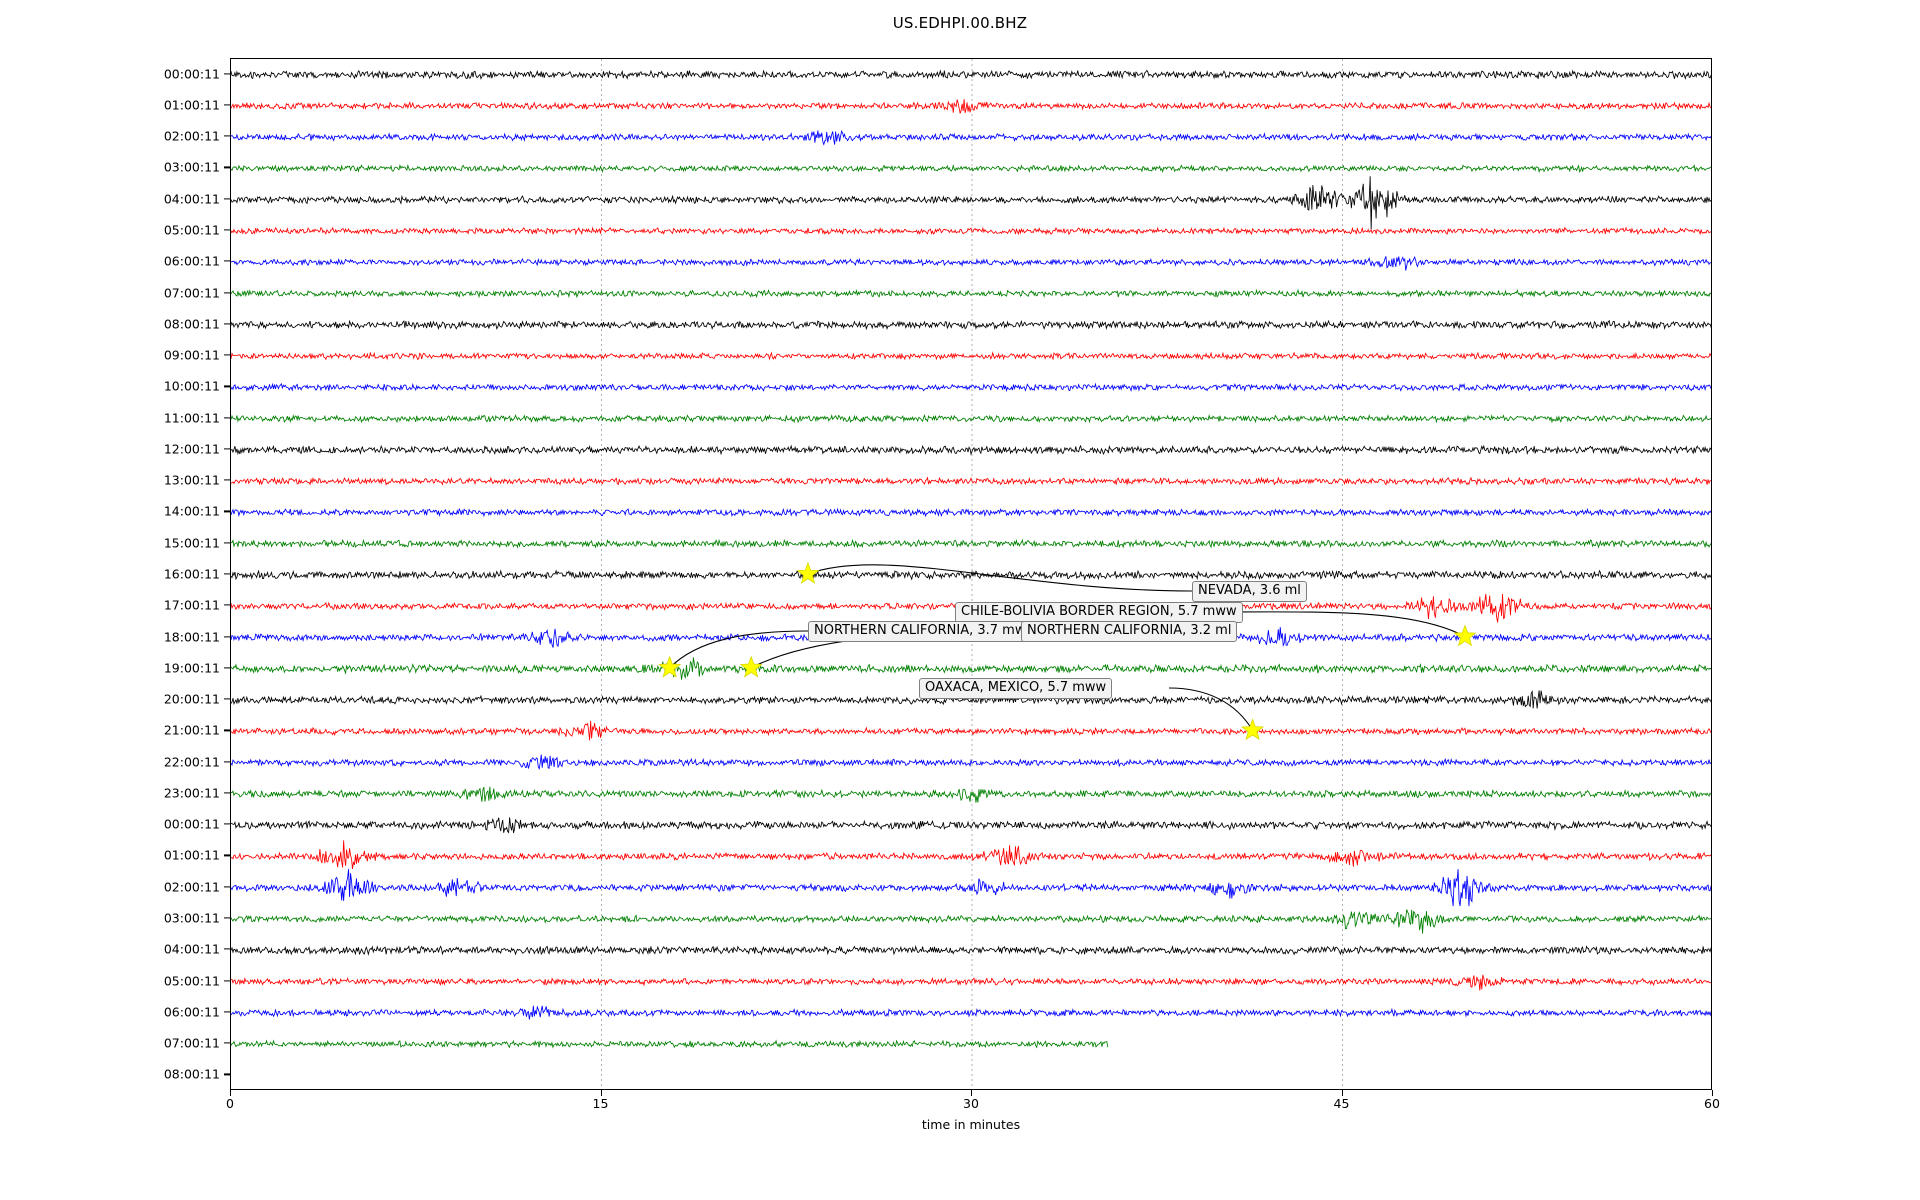  Describe the element at coordinates (191, 793) in the screenshot. I see `y-tick-label: 23:00:11` at that location.